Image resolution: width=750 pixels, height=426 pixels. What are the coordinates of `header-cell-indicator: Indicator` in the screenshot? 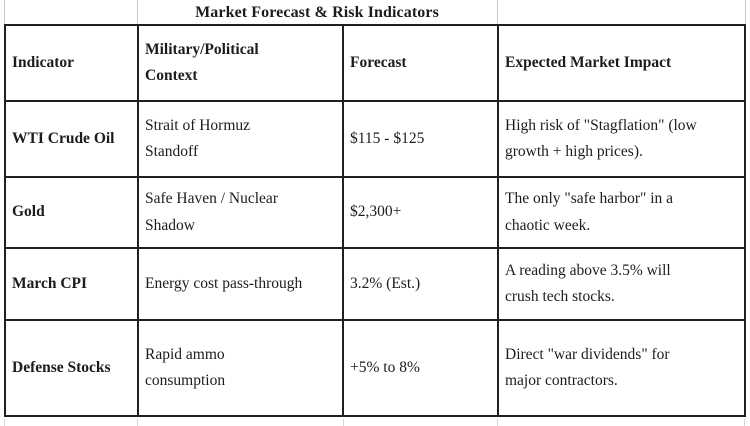 It's located at (72, 64).